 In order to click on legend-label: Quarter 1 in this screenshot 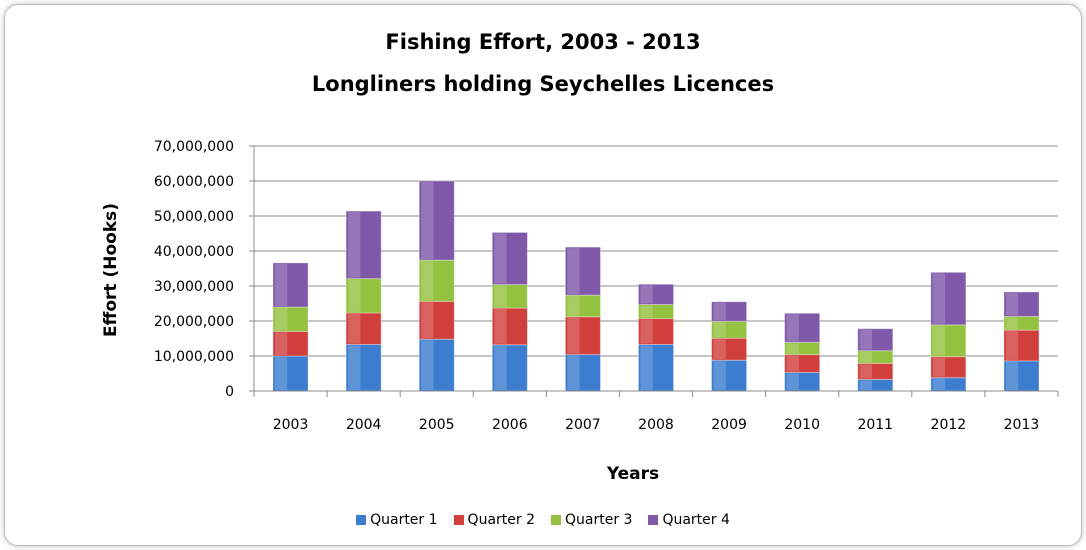, I will do `click(404, 520)`.